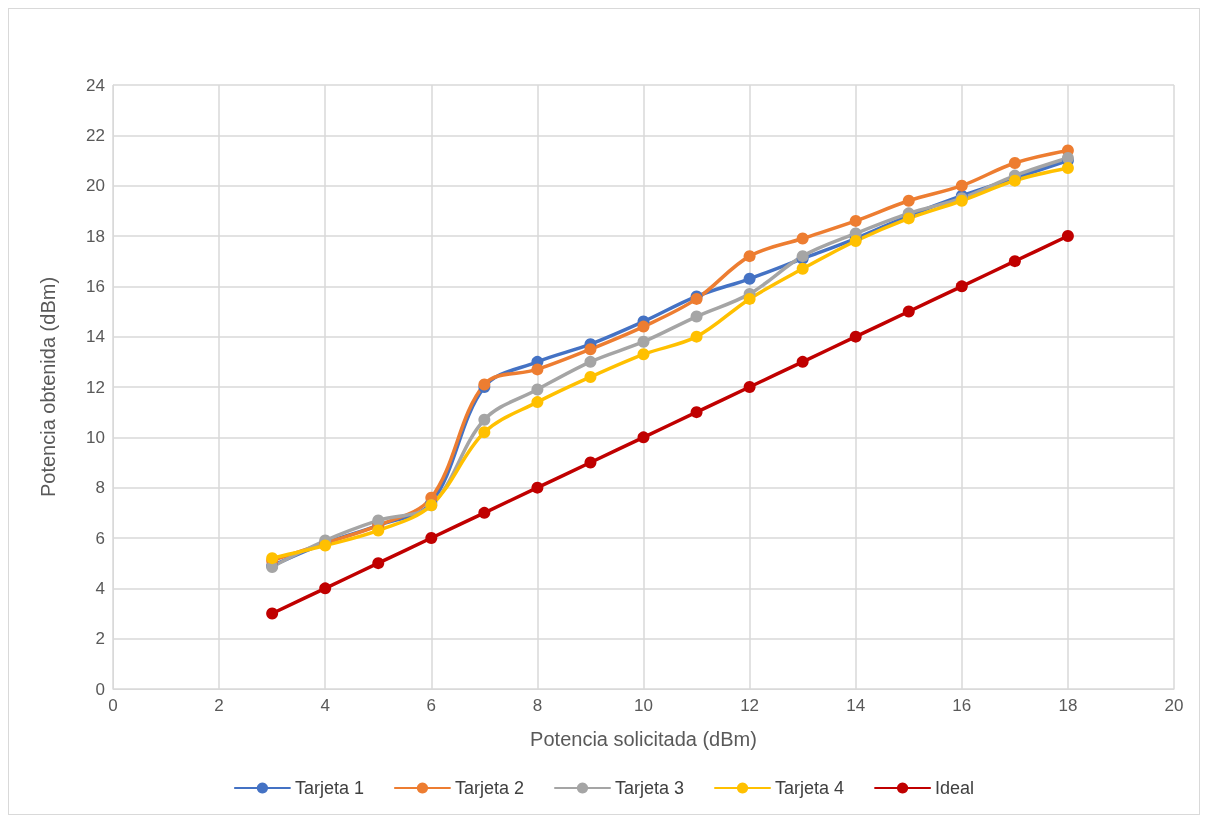  What do you see at coordinates (1174, 705) in the screenshot?
I see `x-tick-label: 20` at bounding box center [1174, 705].